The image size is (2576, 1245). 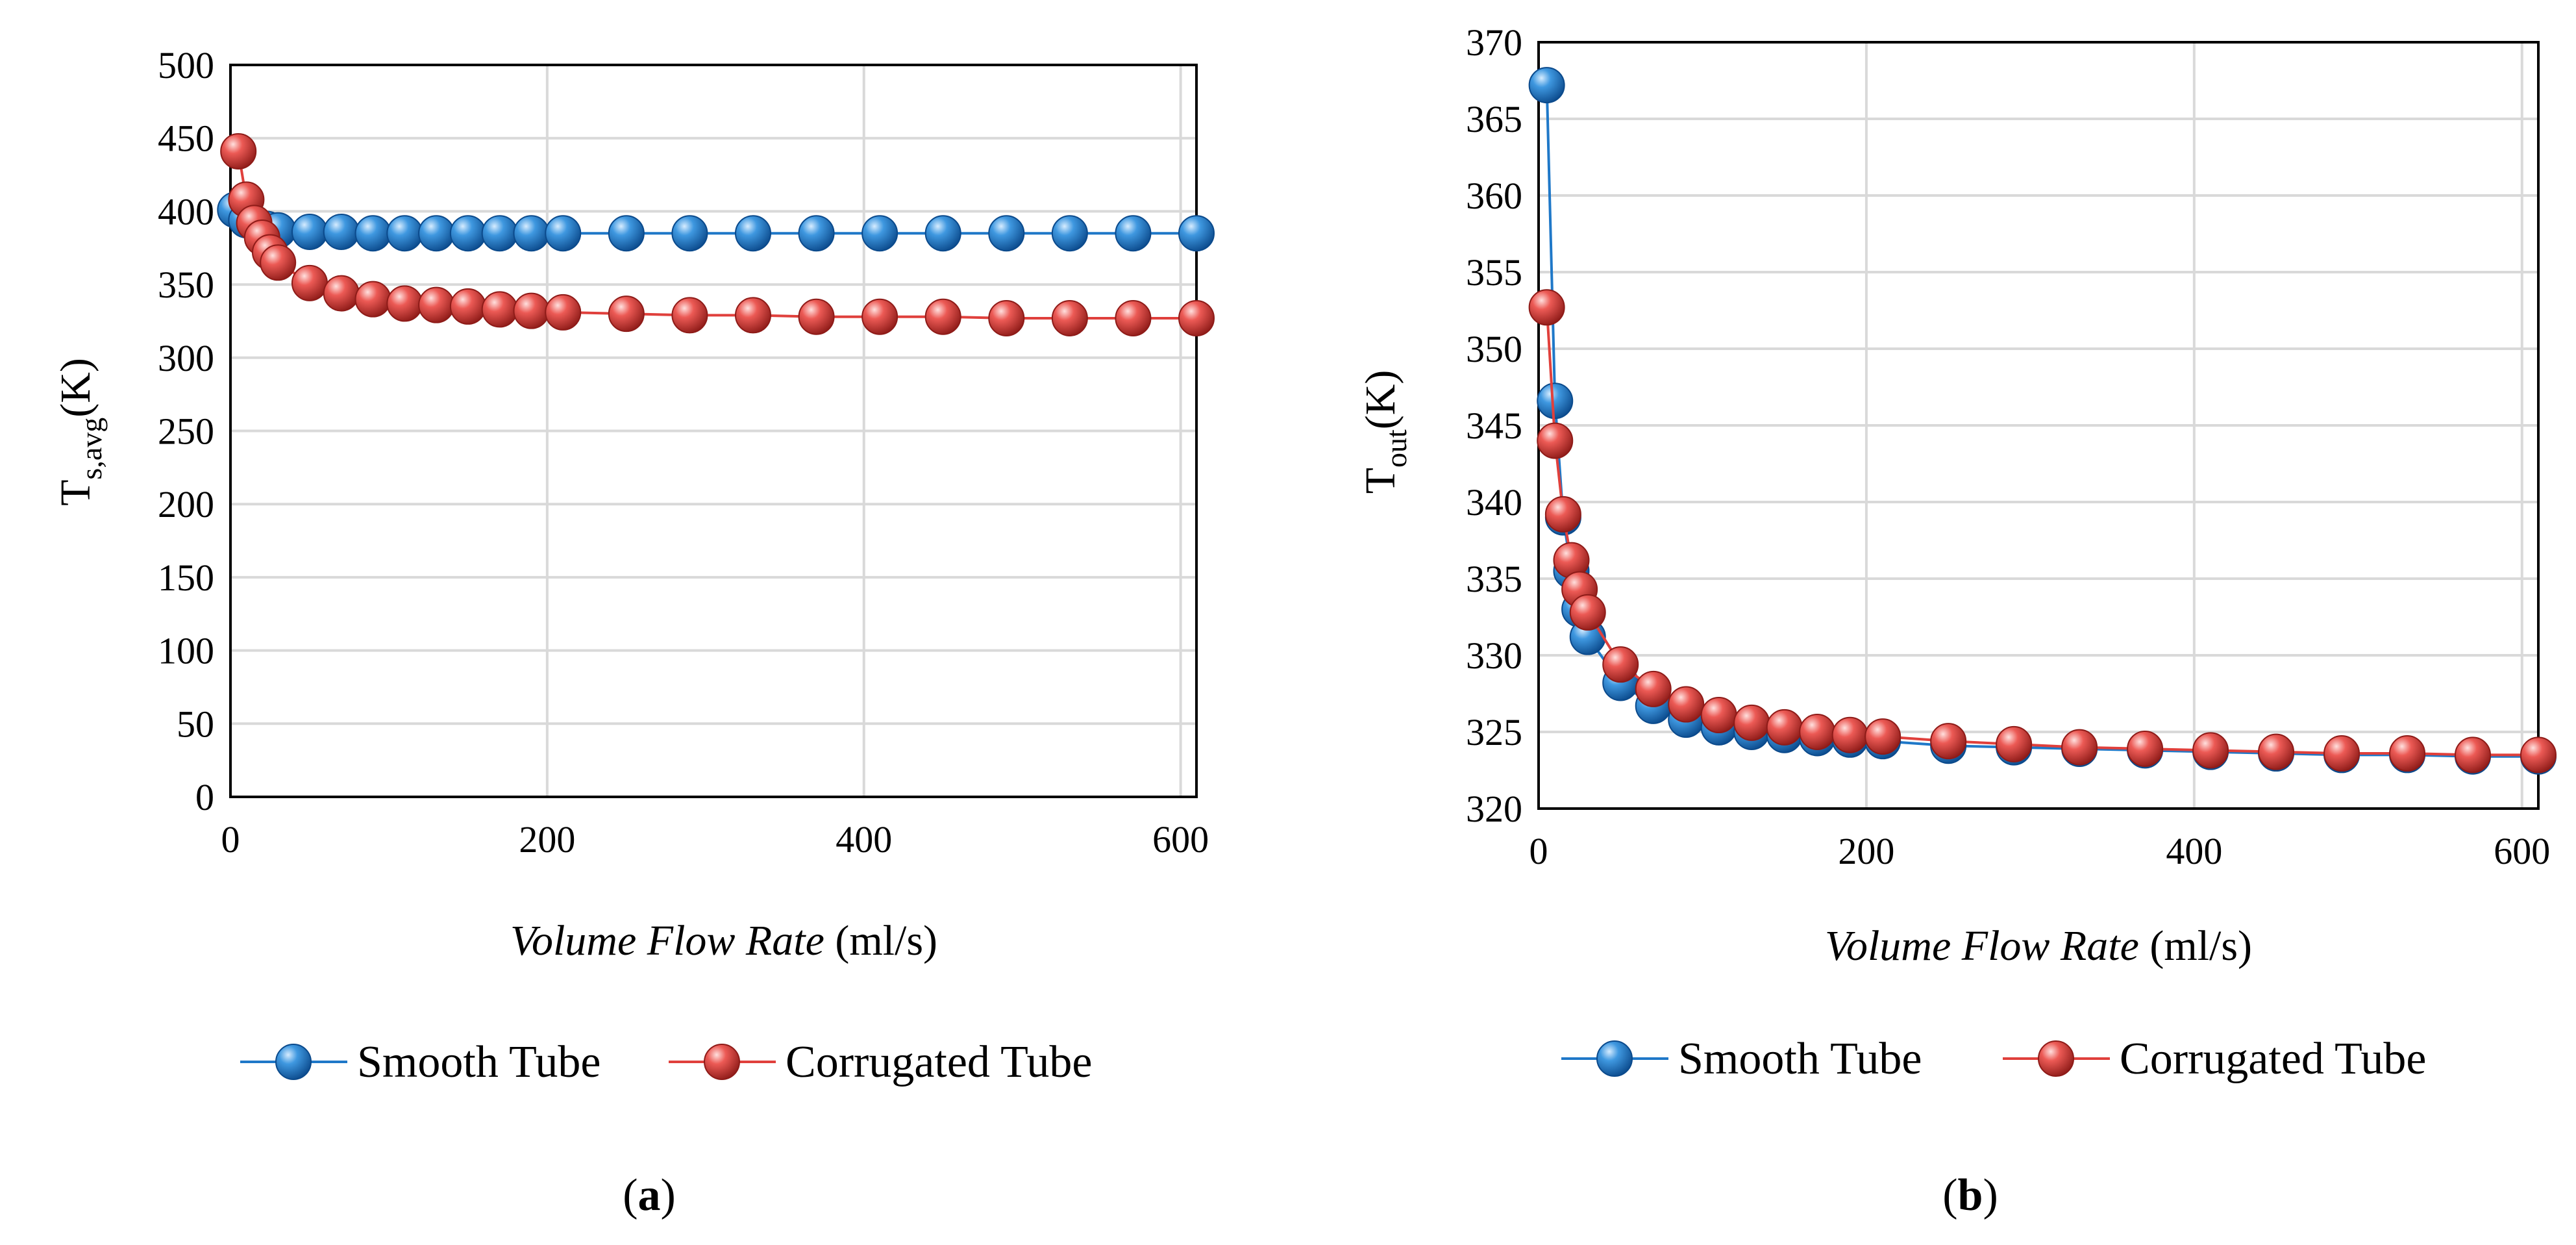 What do you see at coordinates (186, 651) in the screenshot?
I see `chart-a-y-tick-label: 100` at bounding box center [186, 651].